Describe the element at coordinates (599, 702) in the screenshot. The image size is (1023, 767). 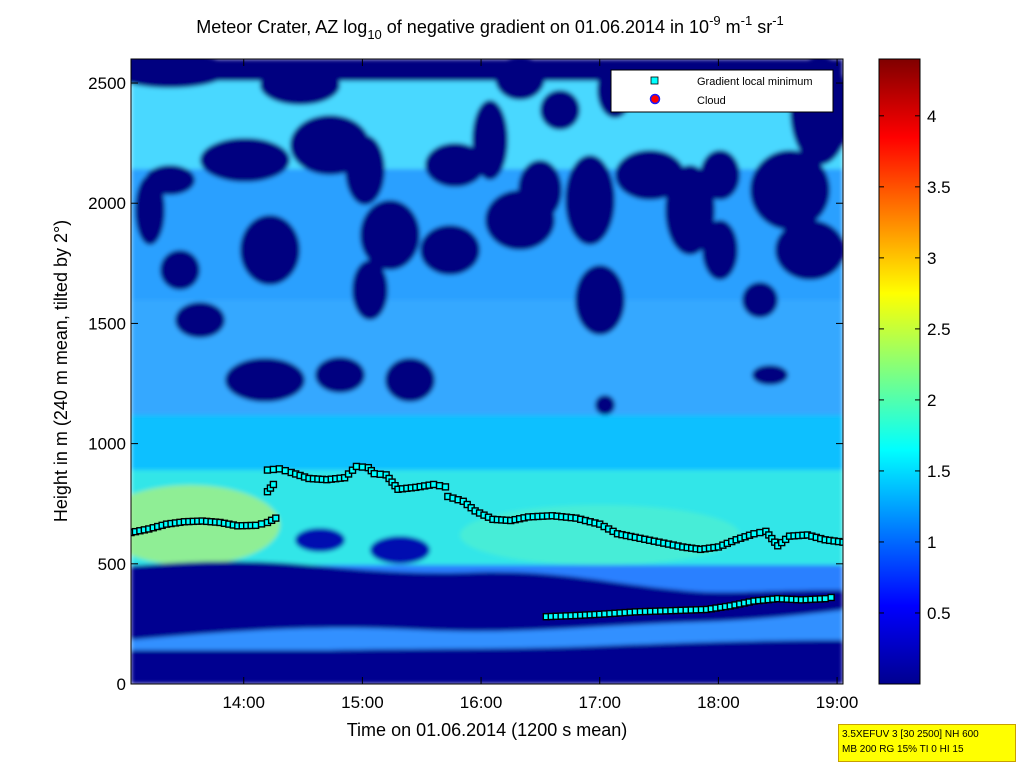
I see `x-tick-label: 17:00` at that location.